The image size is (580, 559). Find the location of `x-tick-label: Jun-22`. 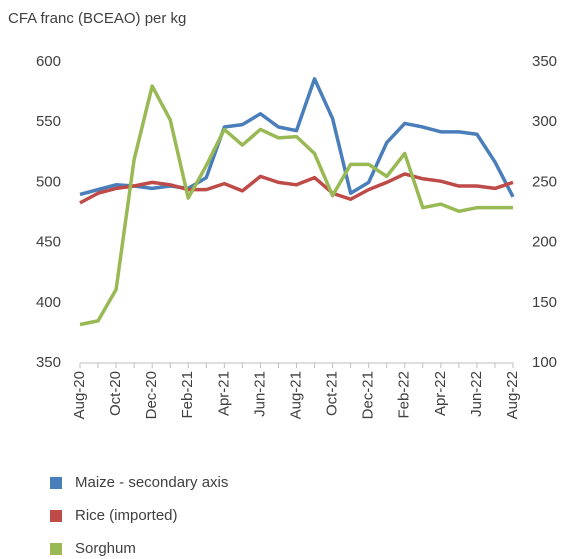

x-tick-label: Jun-22 is located at coordinates (476, 394).